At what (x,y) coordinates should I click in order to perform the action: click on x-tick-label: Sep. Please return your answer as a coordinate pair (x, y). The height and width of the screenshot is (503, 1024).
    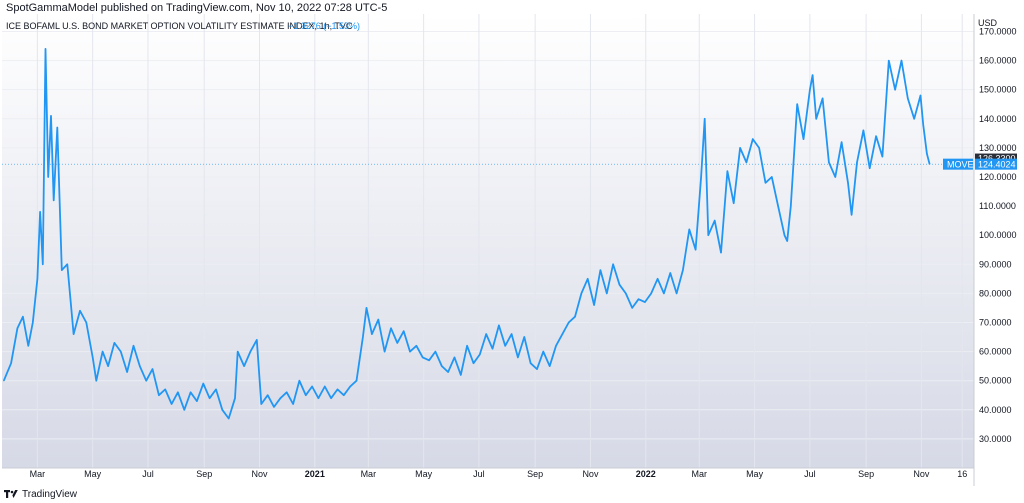
    Looking at the image, I should click on (204, 474).